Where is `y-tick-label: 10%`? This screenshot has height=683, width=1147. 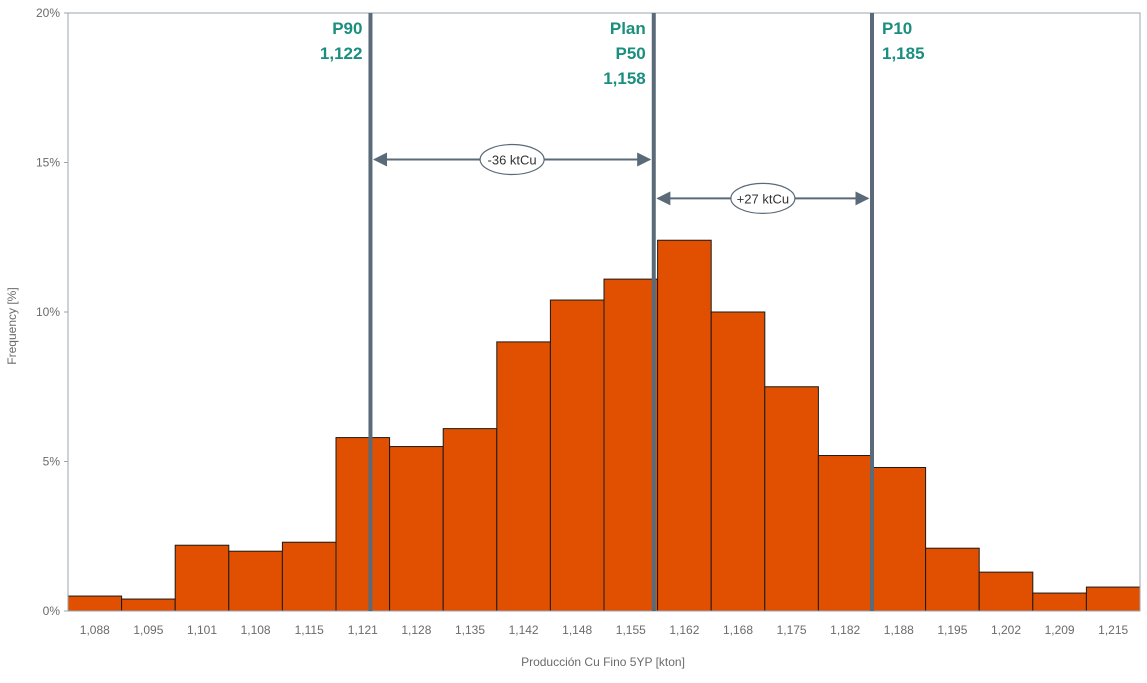 y-tick-label: 10% is located at coordinates (48, 312).